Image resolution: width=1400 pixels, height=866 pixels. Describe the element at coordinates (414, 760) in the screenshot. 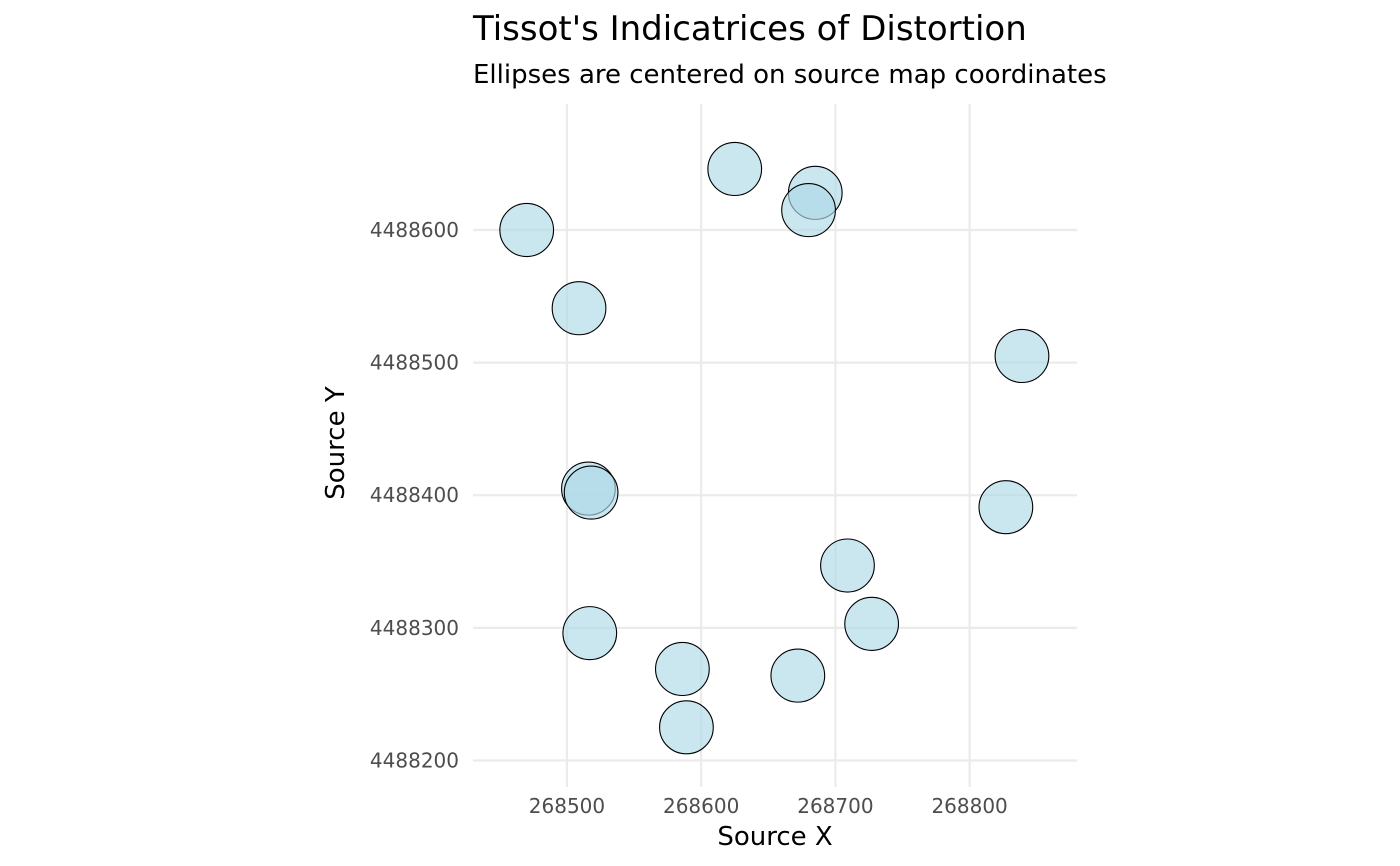

I see `y-tick-label: 4488200` at that location.